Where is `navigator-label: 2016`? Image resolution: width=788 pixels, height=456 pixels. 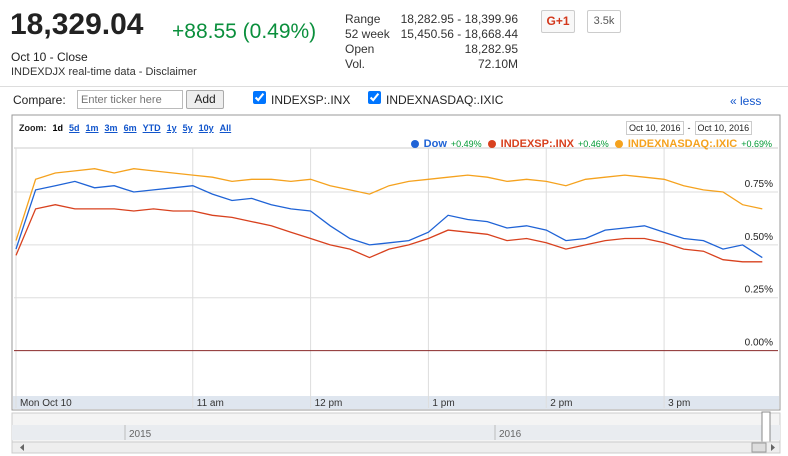
navigator-label: 2016 is located at coordinates (510, 434).